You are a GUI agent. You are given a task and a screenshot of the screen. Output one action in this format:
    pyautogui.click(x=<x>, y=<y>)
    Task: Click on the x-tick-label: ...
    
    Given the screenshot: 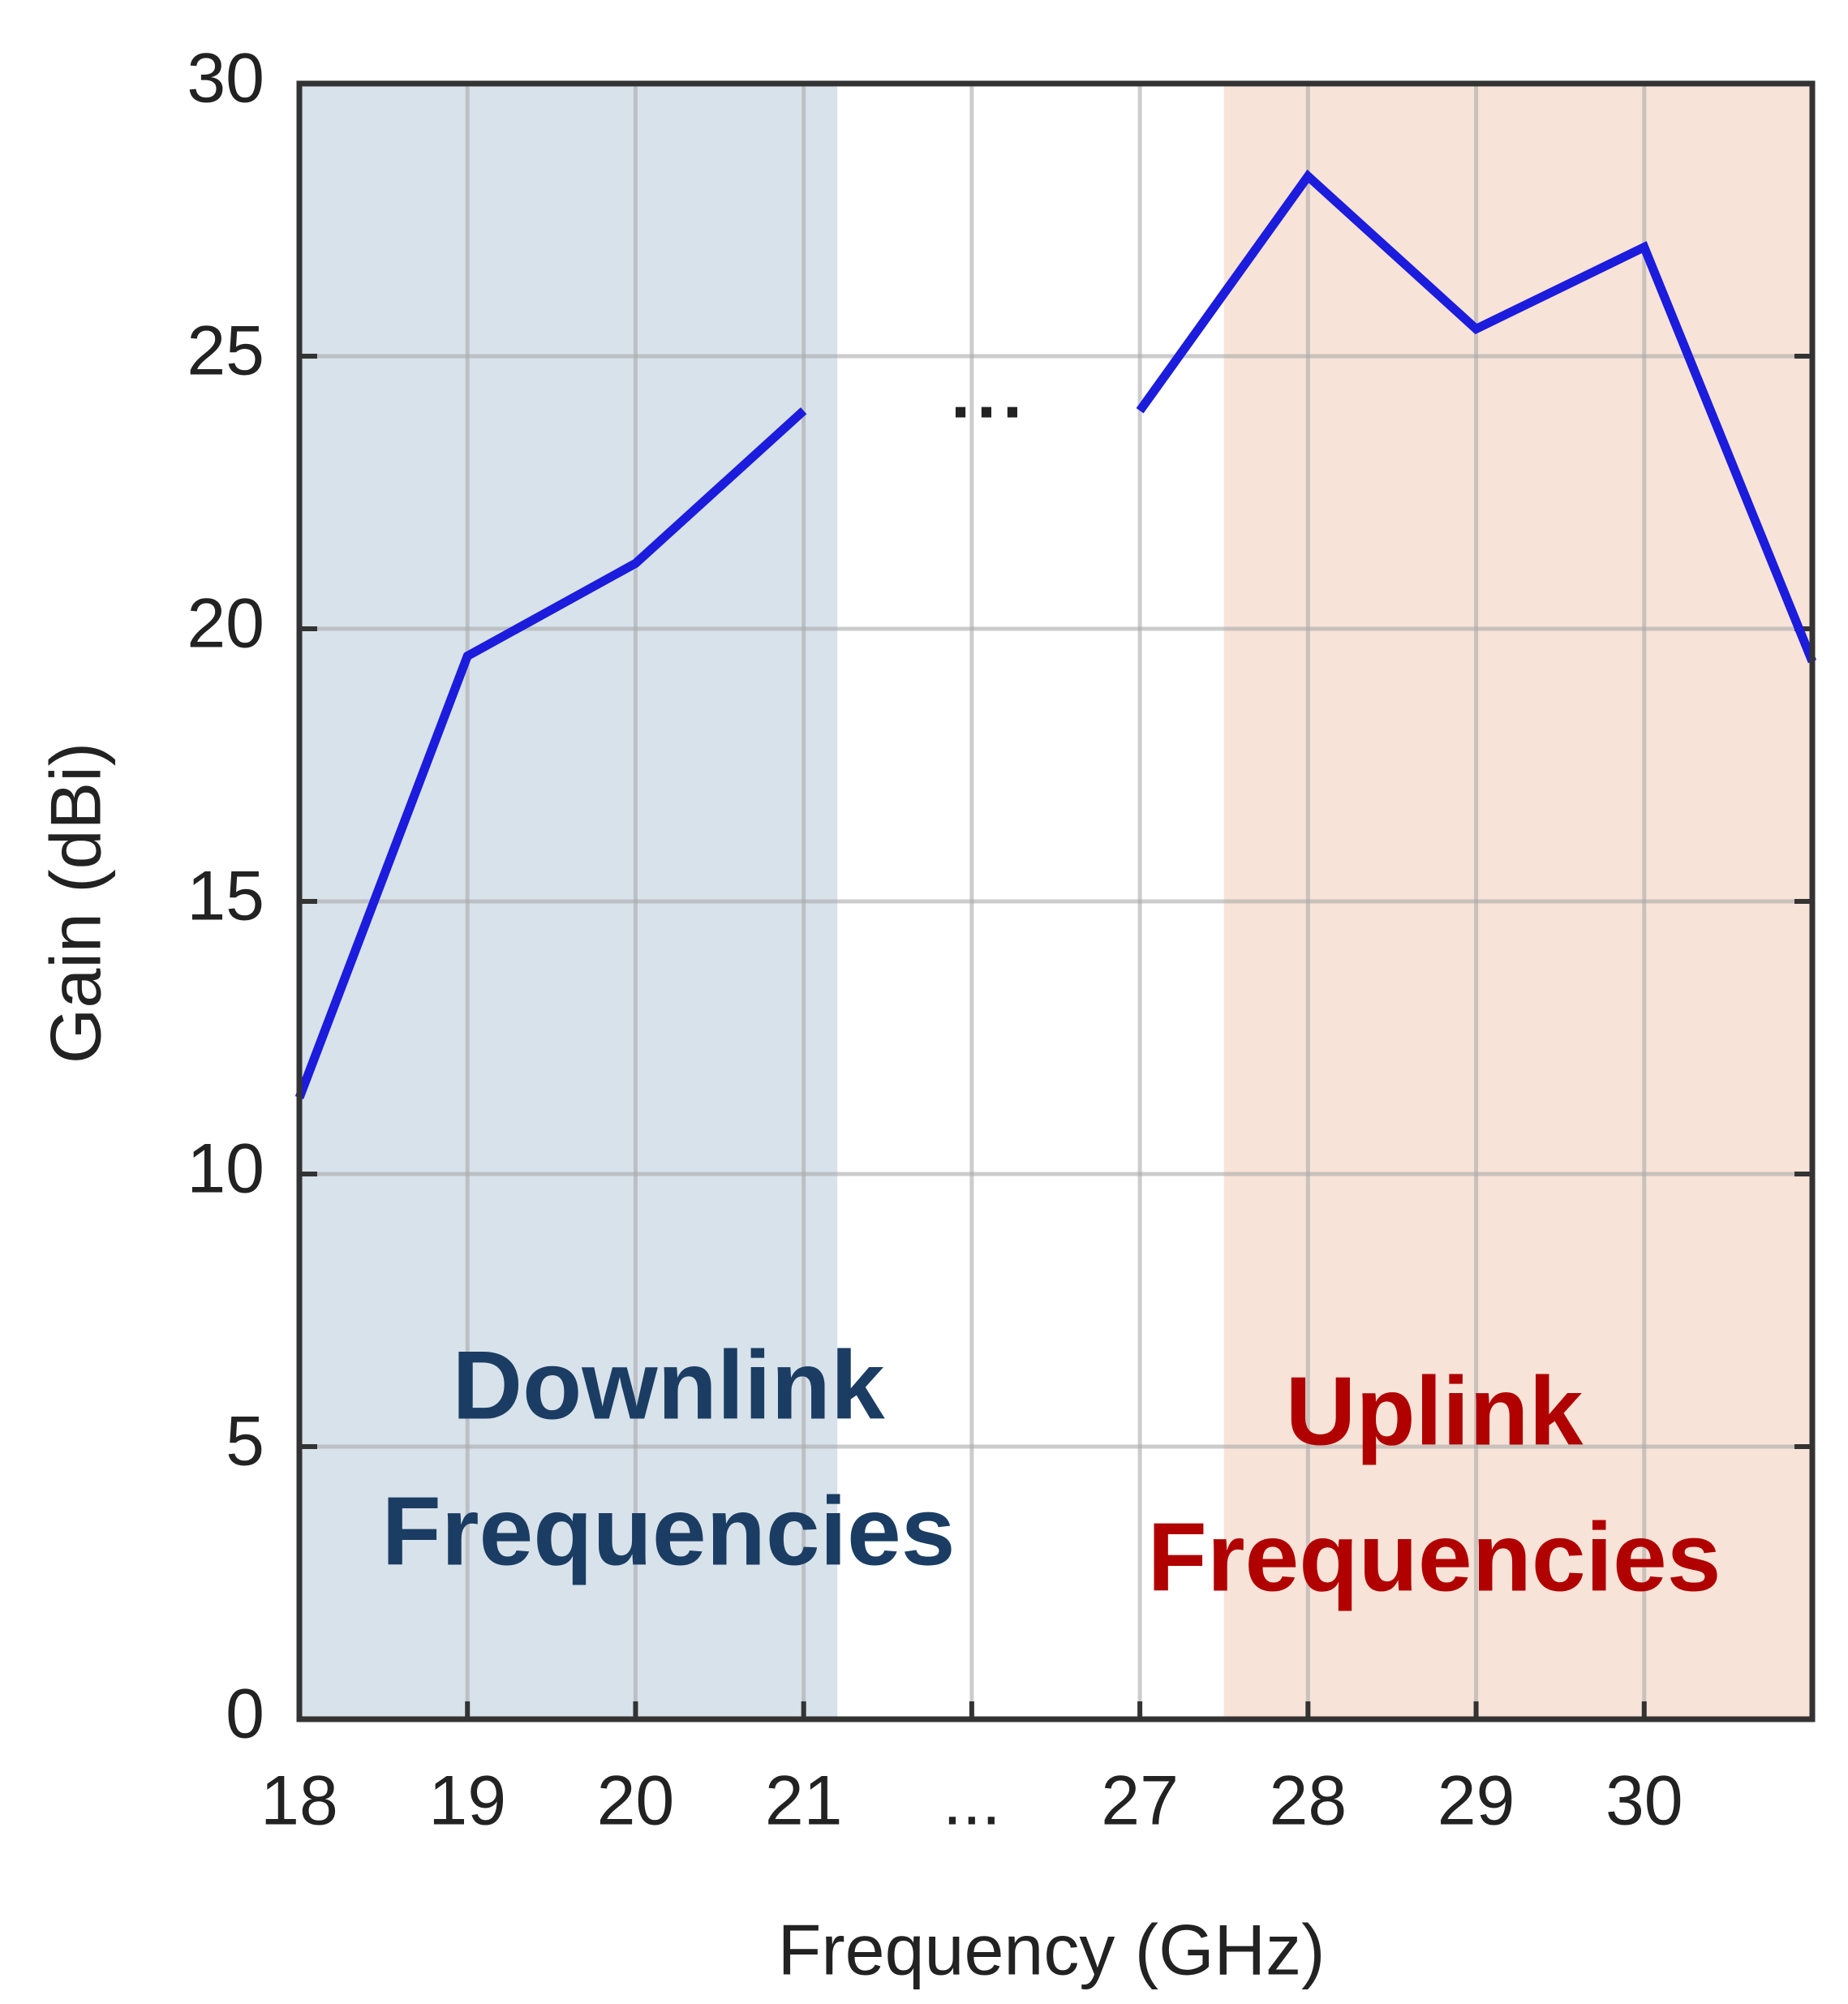 What is the action you would take?
    pyautogui.click(x=972, y=1801)
    